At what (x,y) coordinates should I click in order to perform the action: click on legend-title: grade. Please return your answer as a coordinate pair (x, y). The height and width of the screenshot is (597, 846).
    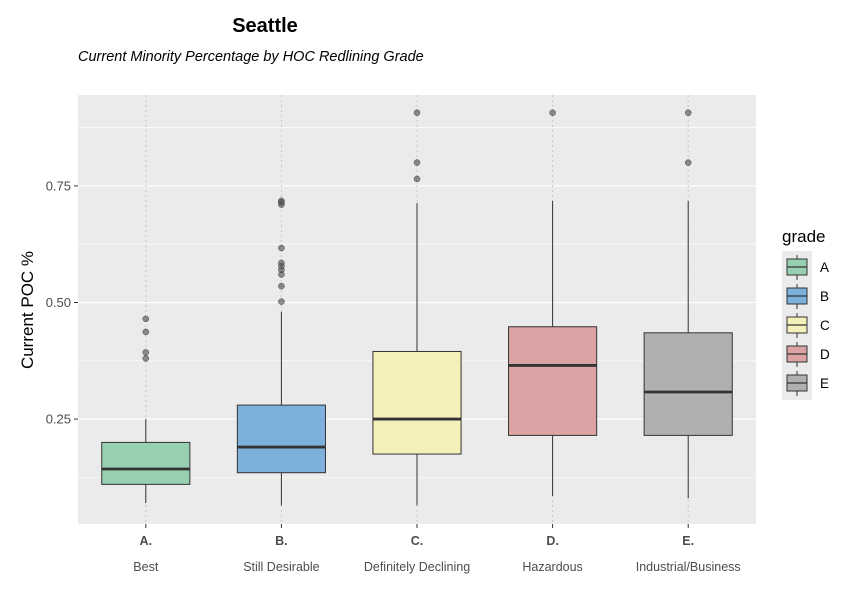
    Looking at the image, I should click on (803, 236).